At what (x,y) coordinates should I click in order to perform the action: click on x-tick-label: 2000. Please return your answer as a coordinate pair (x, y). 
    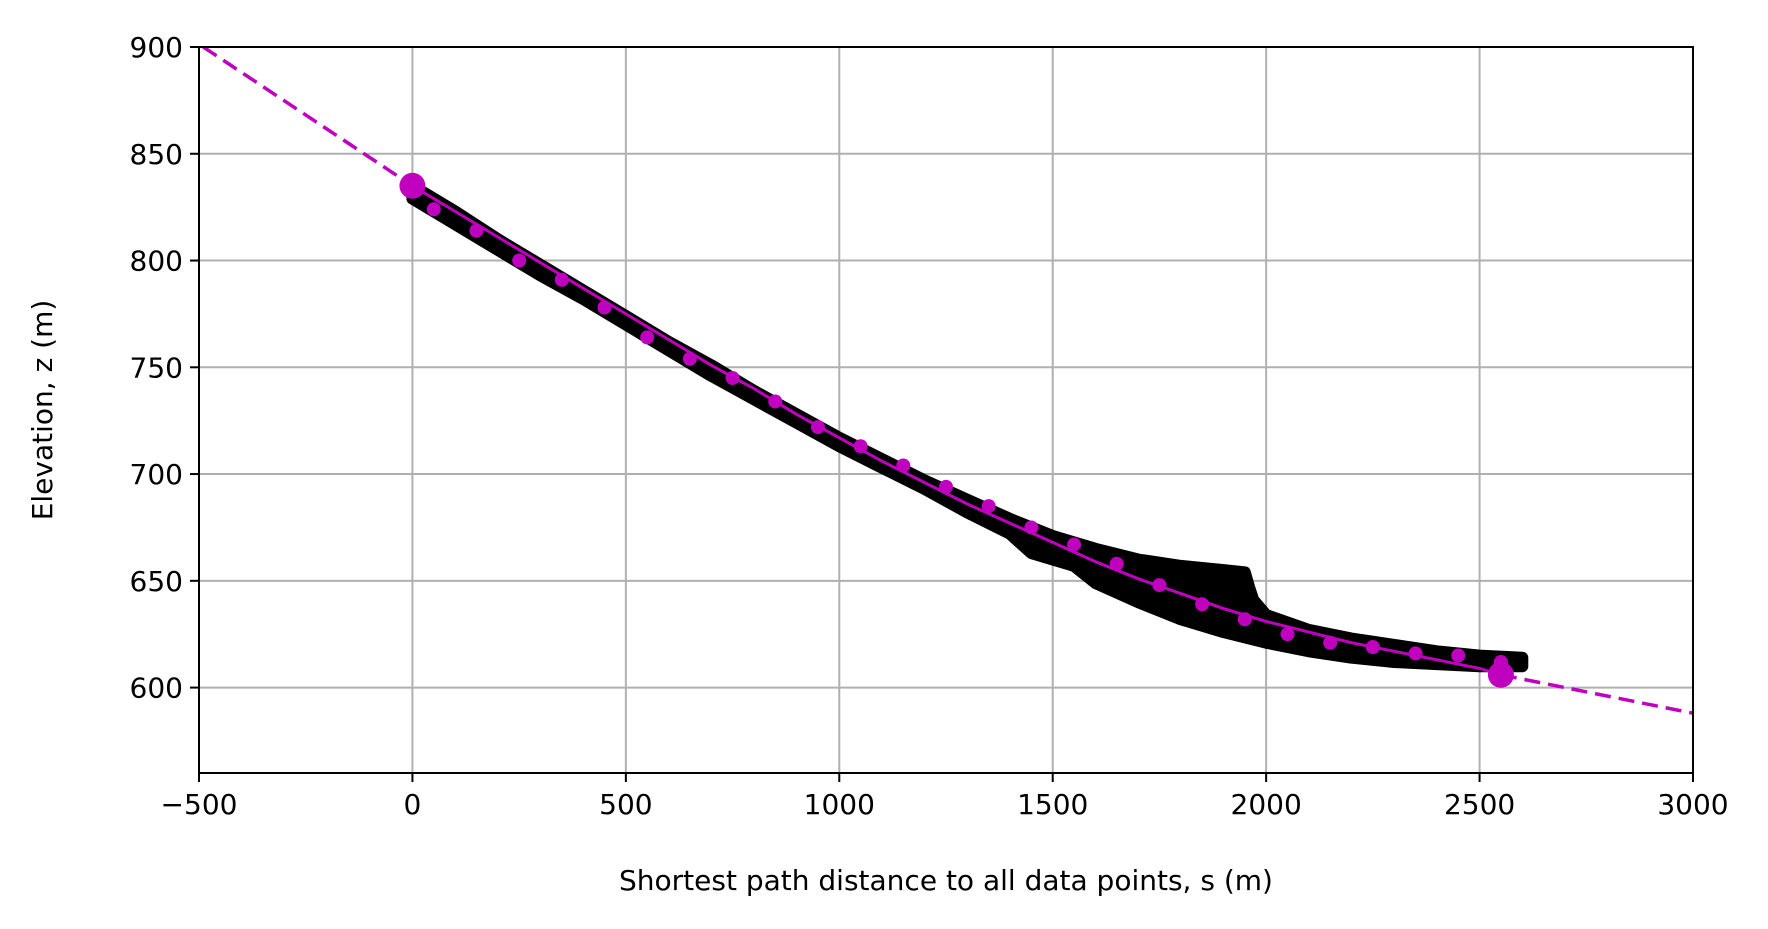
    Looking at the image, I should click on (1266, 804).